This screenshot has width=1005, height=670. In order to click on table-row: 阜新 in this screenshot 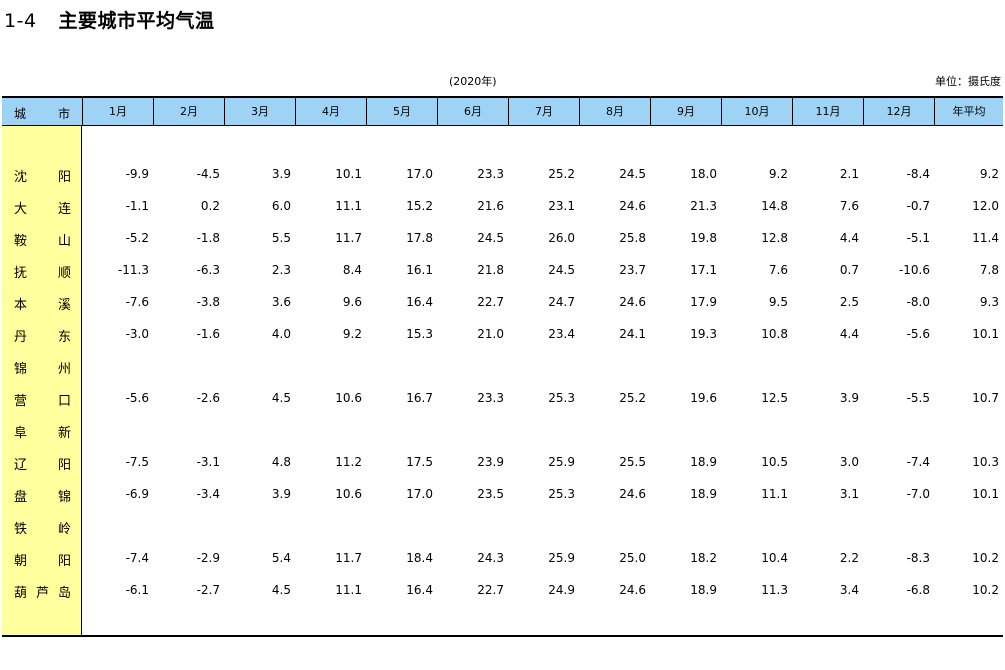, I will do `click(502, 430)`.